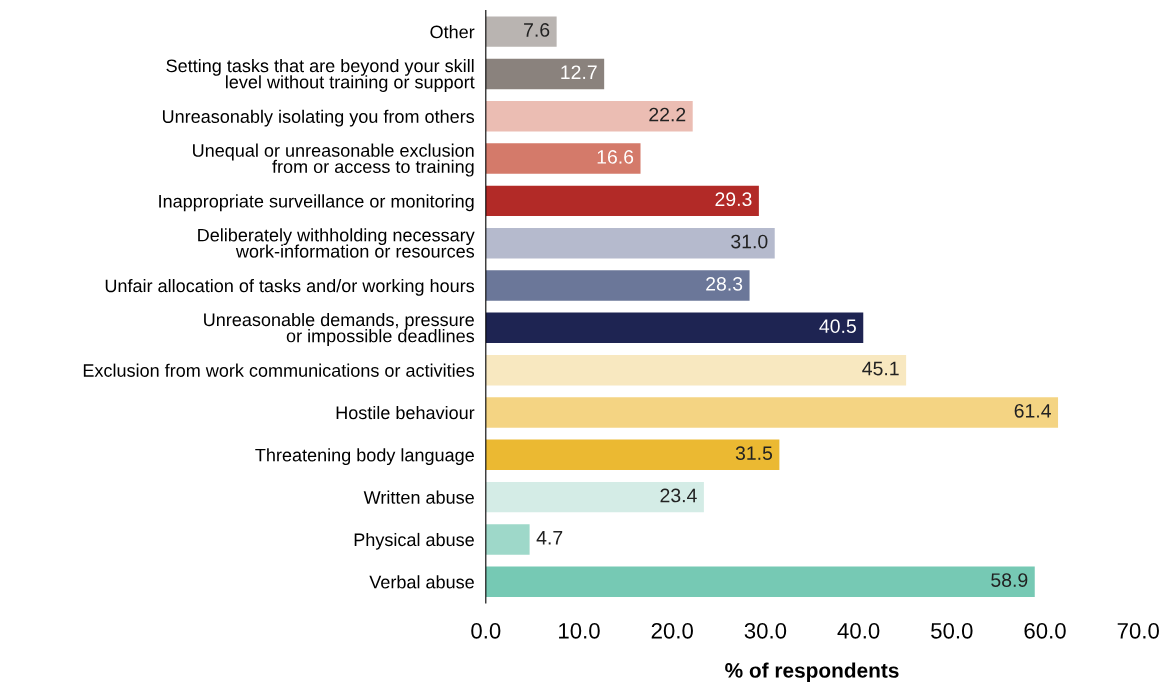 The image size is (1165, 697). What do you see at coordinates (812, 672) in the screenshot?
I see `x-axis-title: % of respondents` at bounding box center [812, 672].